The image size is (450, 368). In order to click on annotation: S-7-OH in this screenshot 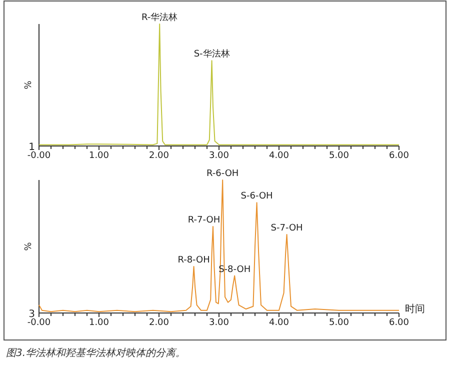, I will do `click(286, 229)`.